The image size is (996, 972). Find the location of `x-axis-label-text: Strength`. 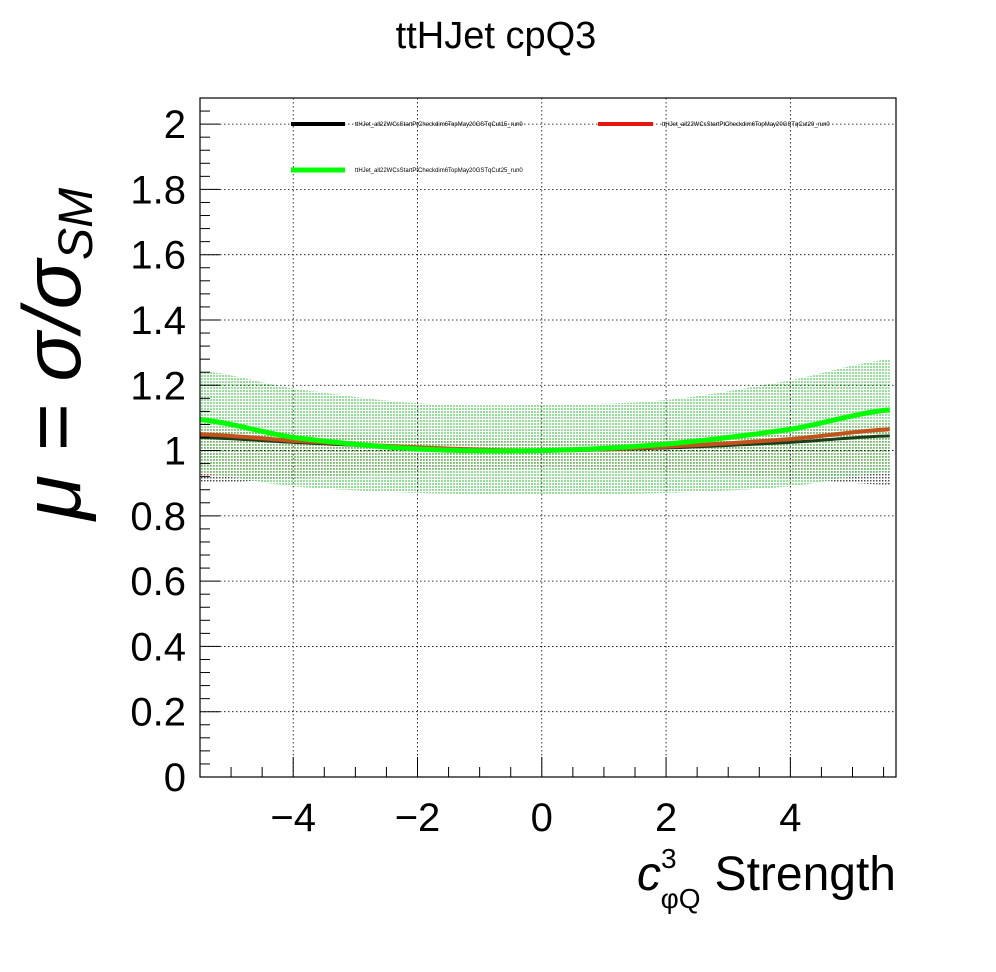

x-axis-label-text: Strength is located at coordinates (805, 874).